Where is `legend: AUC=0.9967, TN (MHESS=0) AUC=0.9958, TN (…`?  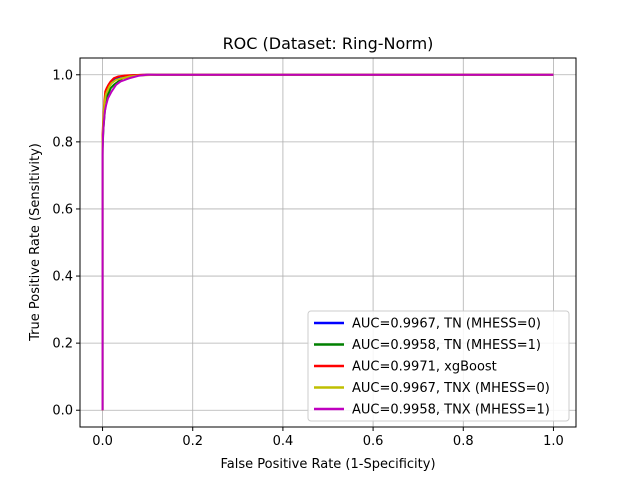 legend: AUC=0.9967, TN (MHESS=0) AUC=0.9958, TN (… is located at coordinates (438, 366).